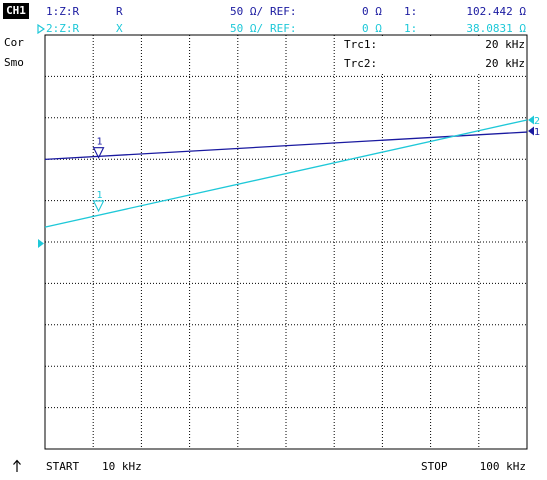 Image resolution: width=547 pixels, height=480 pixels. I want to click on readout-trc2-label: Trc2:, so click(361, 63).